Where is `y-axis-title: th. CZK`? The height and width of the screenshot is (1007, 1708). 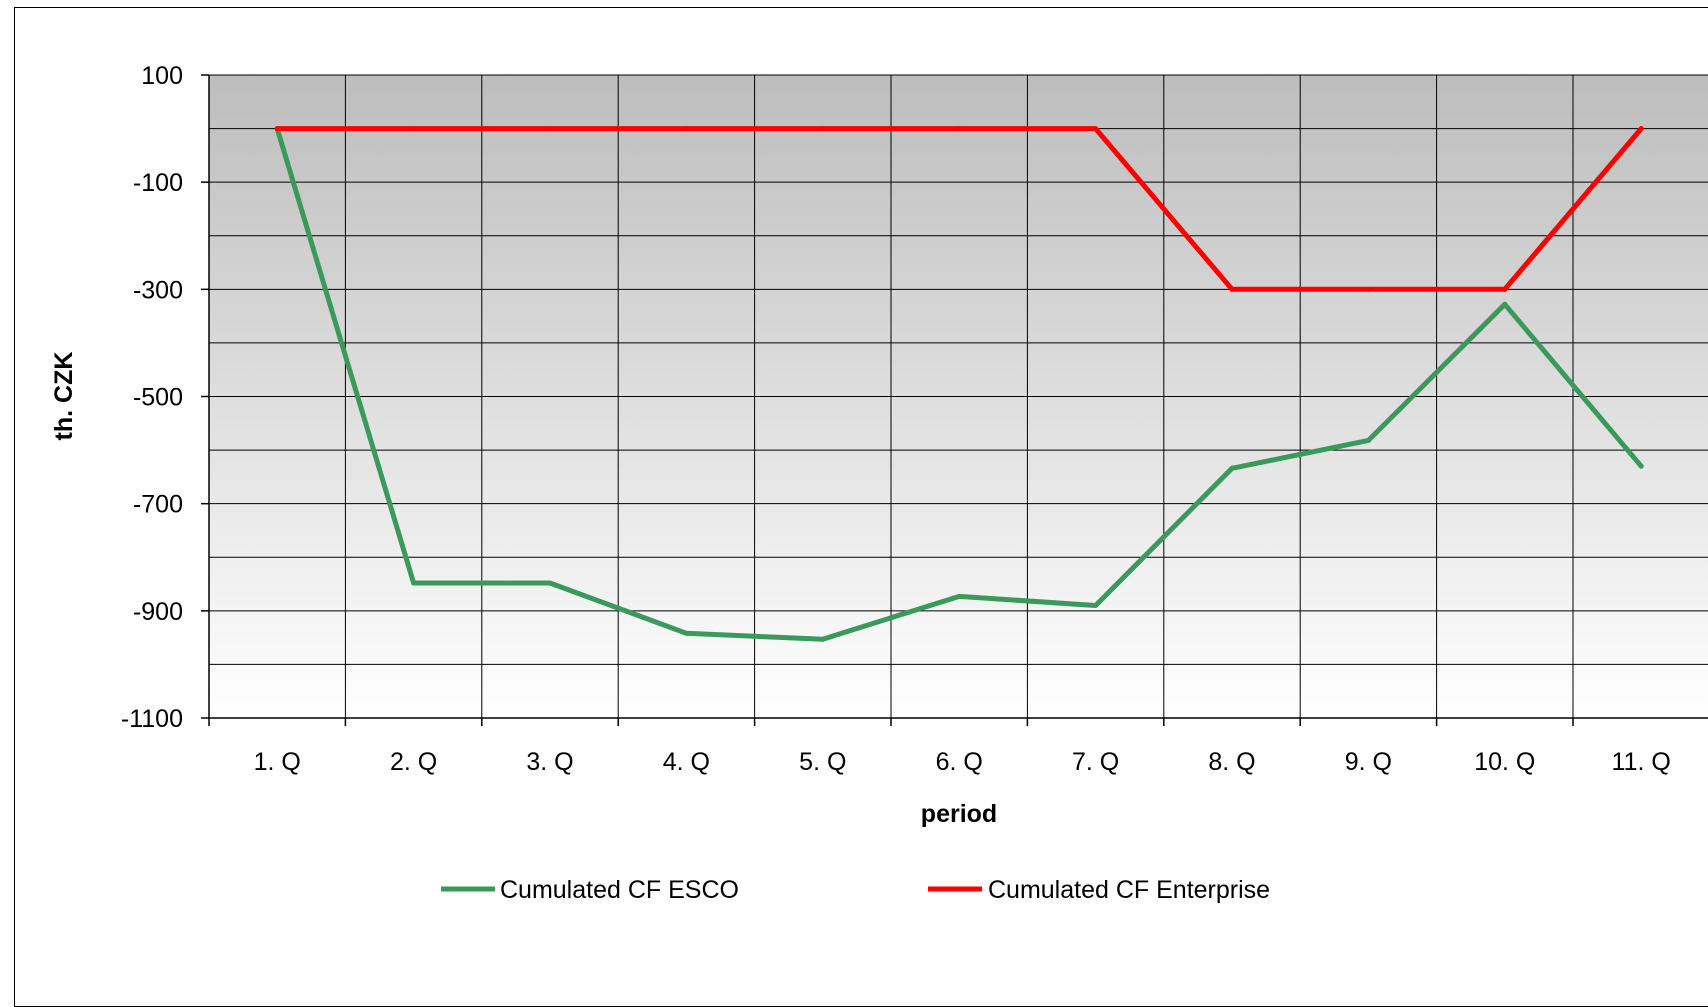
y-axis-title: th. CZK is located at coordinates (64, 396).